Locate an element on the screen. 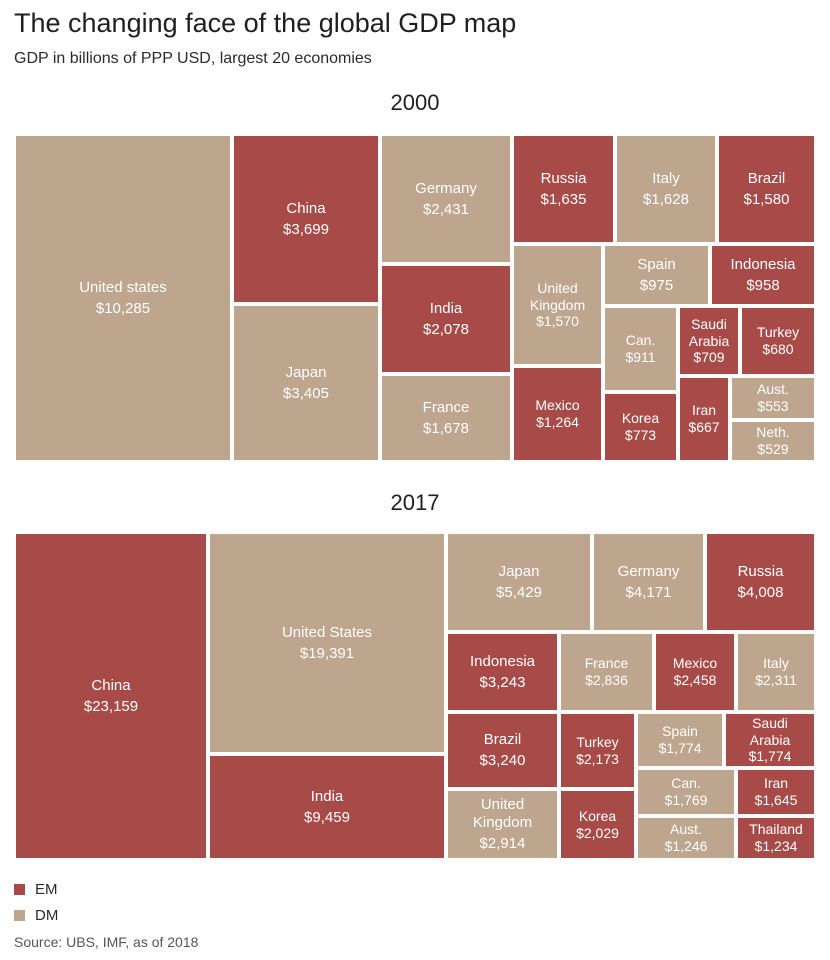 This screenshot has width=830, height=960. tile-2017-korea: Korea $2,029 is located at coordinates (597, 824).